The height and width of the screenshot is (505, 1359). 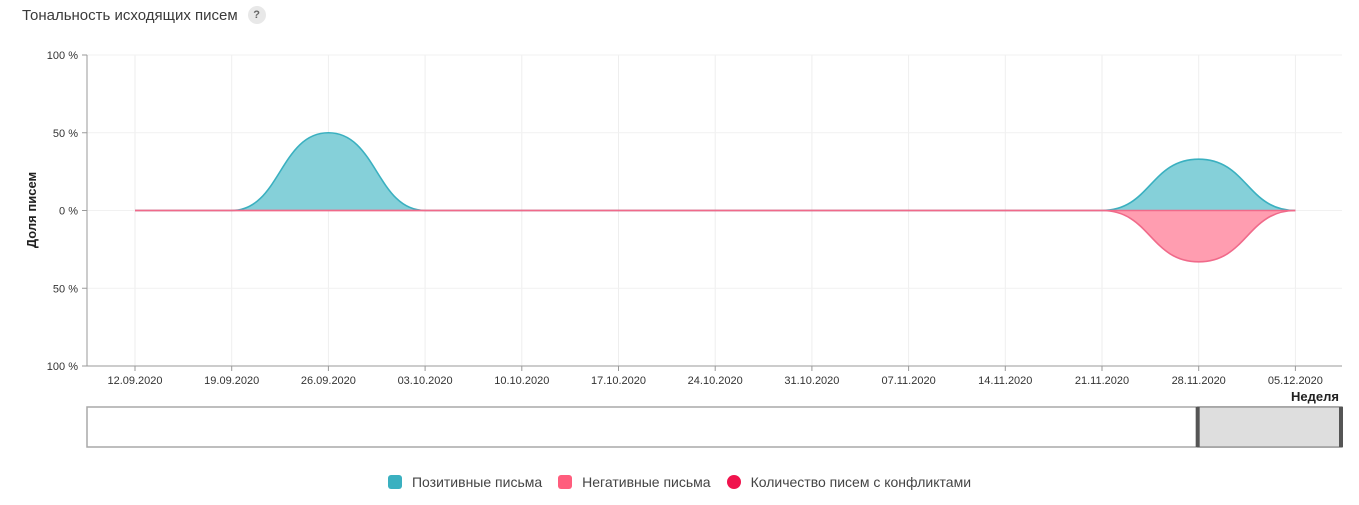 I want to click on x-tick-label: 03.10.2020, so click(x=425, y=381).